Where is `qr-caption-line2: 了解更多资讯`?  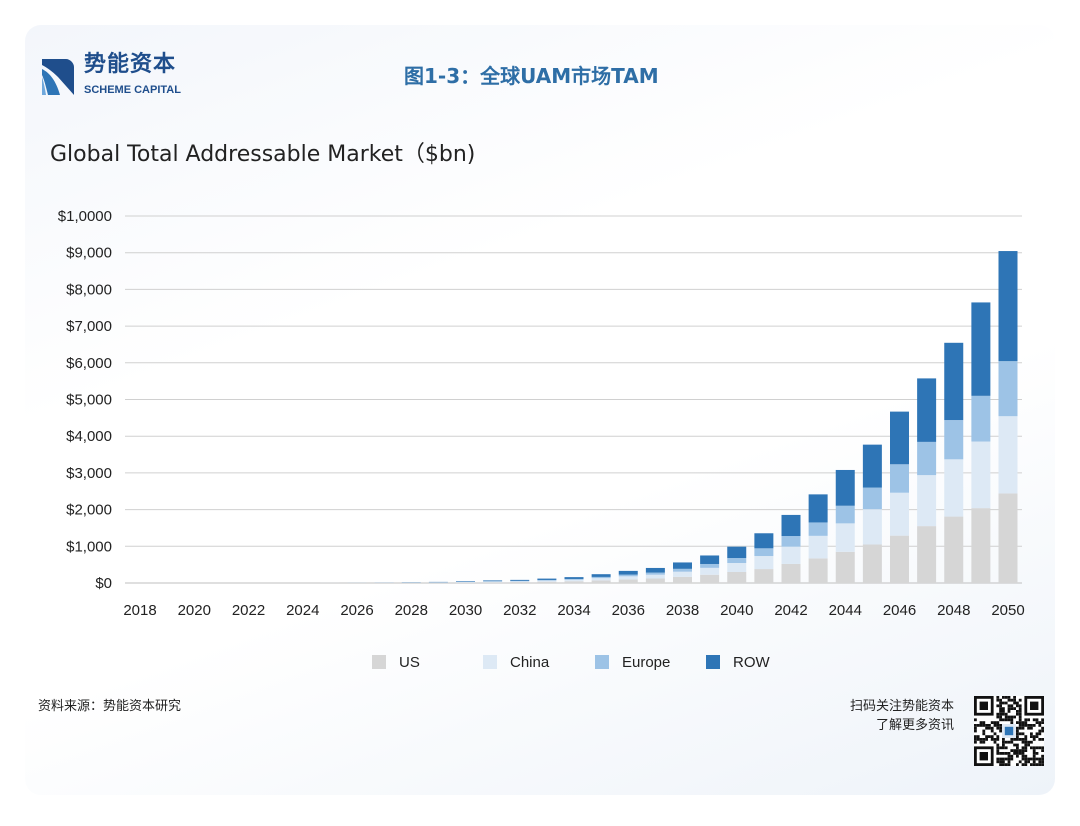
qr-caption-line2: 了解更多资讯 is located at coordinates (914, 725).